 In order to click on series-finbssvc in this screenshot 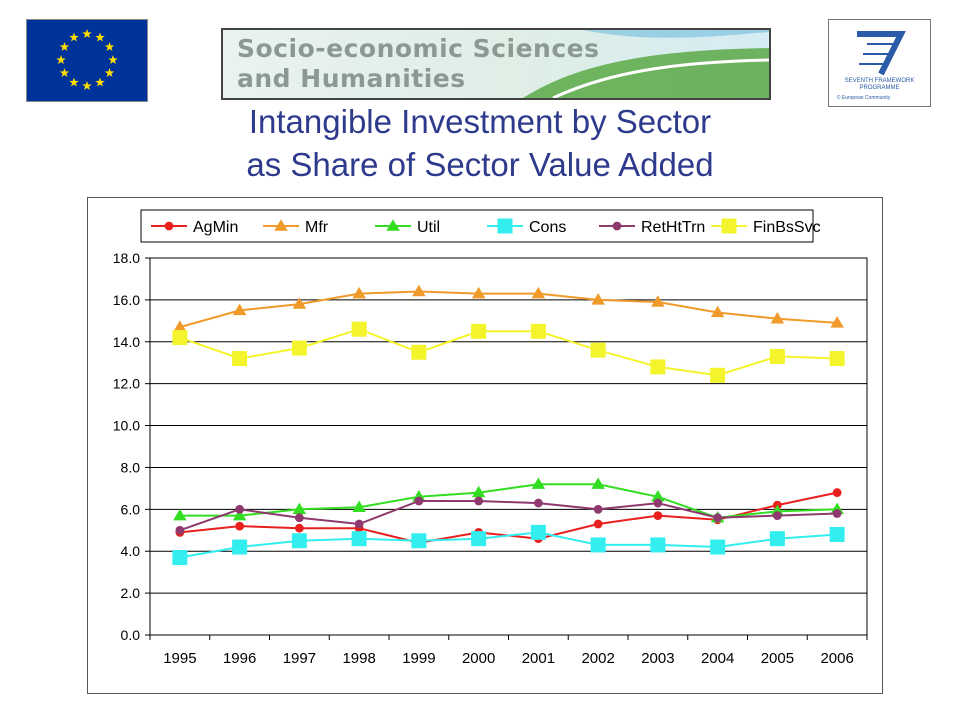, I will do `click(508, 352)`.